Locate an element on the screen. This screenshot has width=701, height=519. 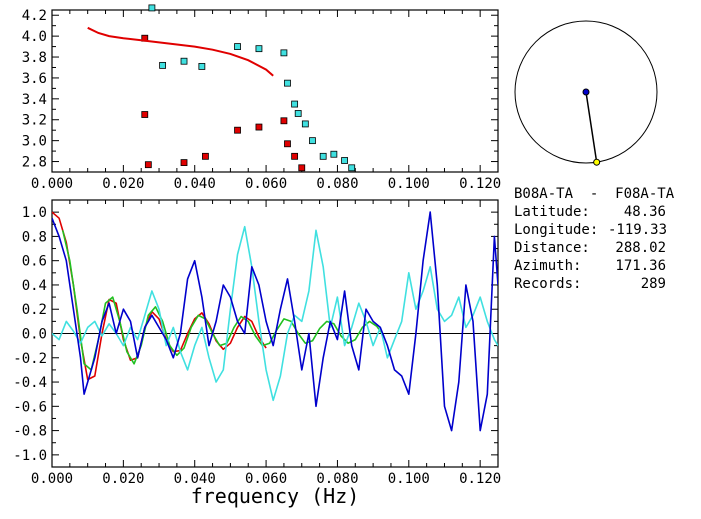
y-tick-label: 0.4 is located at coordinates (34, 286).